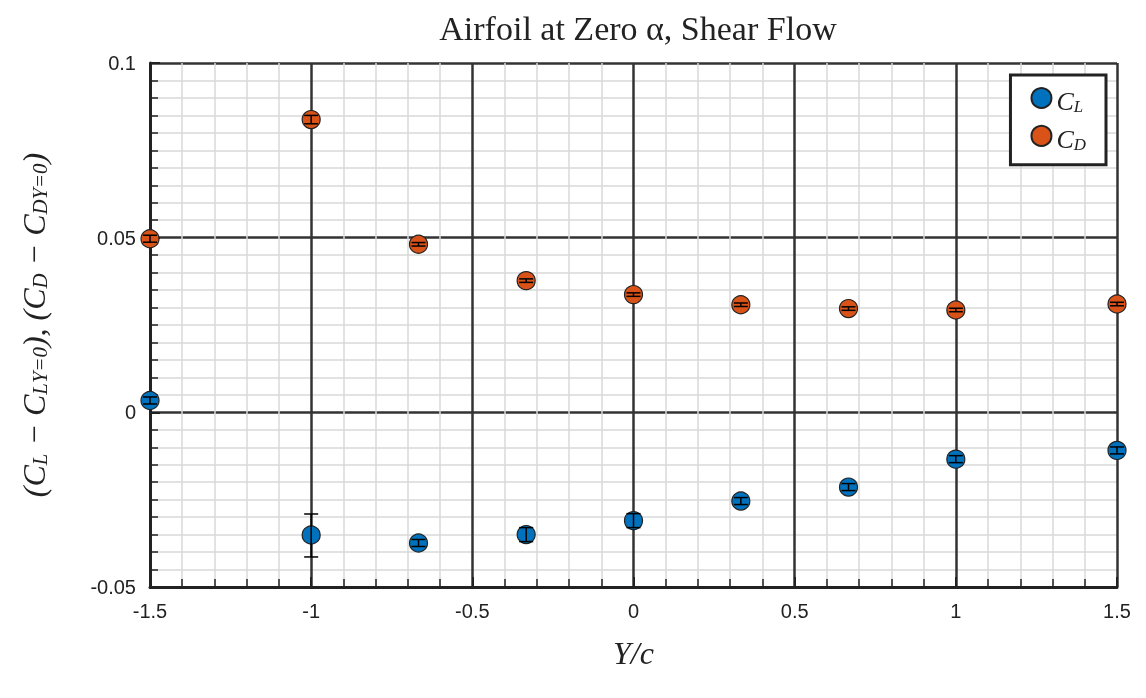 This screenshot has width=1146, height=698. I want to click on y-tick-label: 0.05, so click(116, 237).